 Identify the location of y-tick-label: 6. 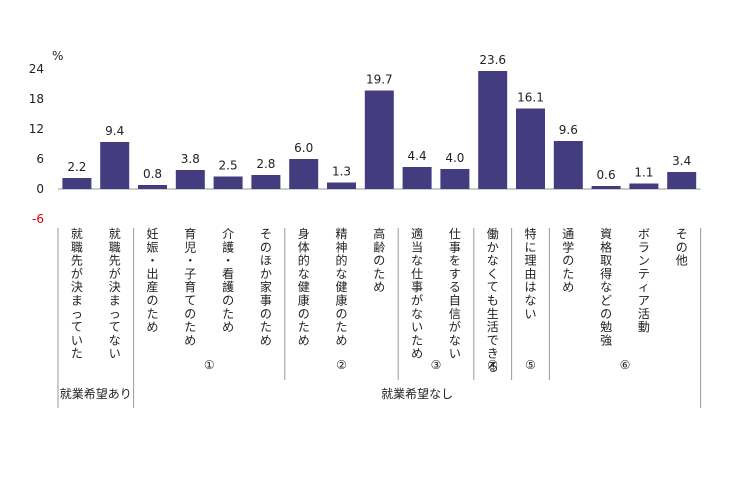
(40, 159).